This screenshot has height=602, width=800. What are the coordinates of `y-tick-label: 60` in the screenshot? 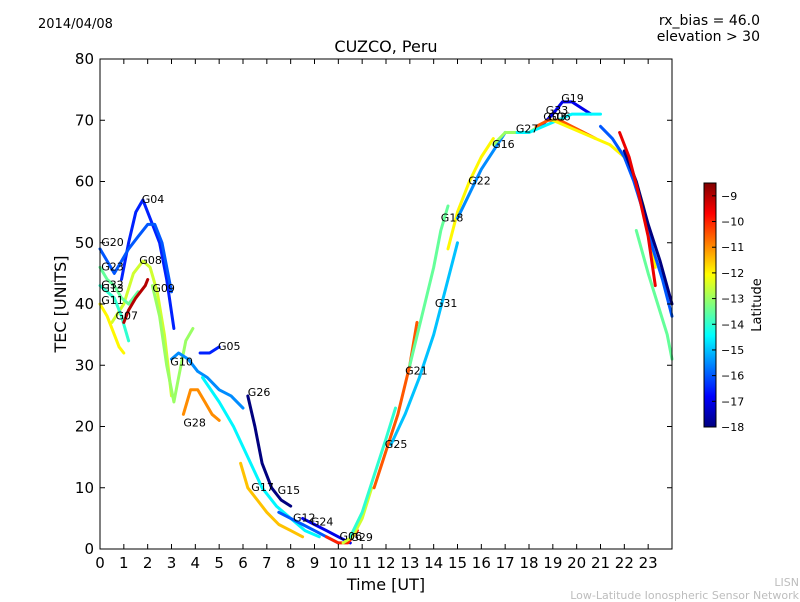 It's located at (84, 182).